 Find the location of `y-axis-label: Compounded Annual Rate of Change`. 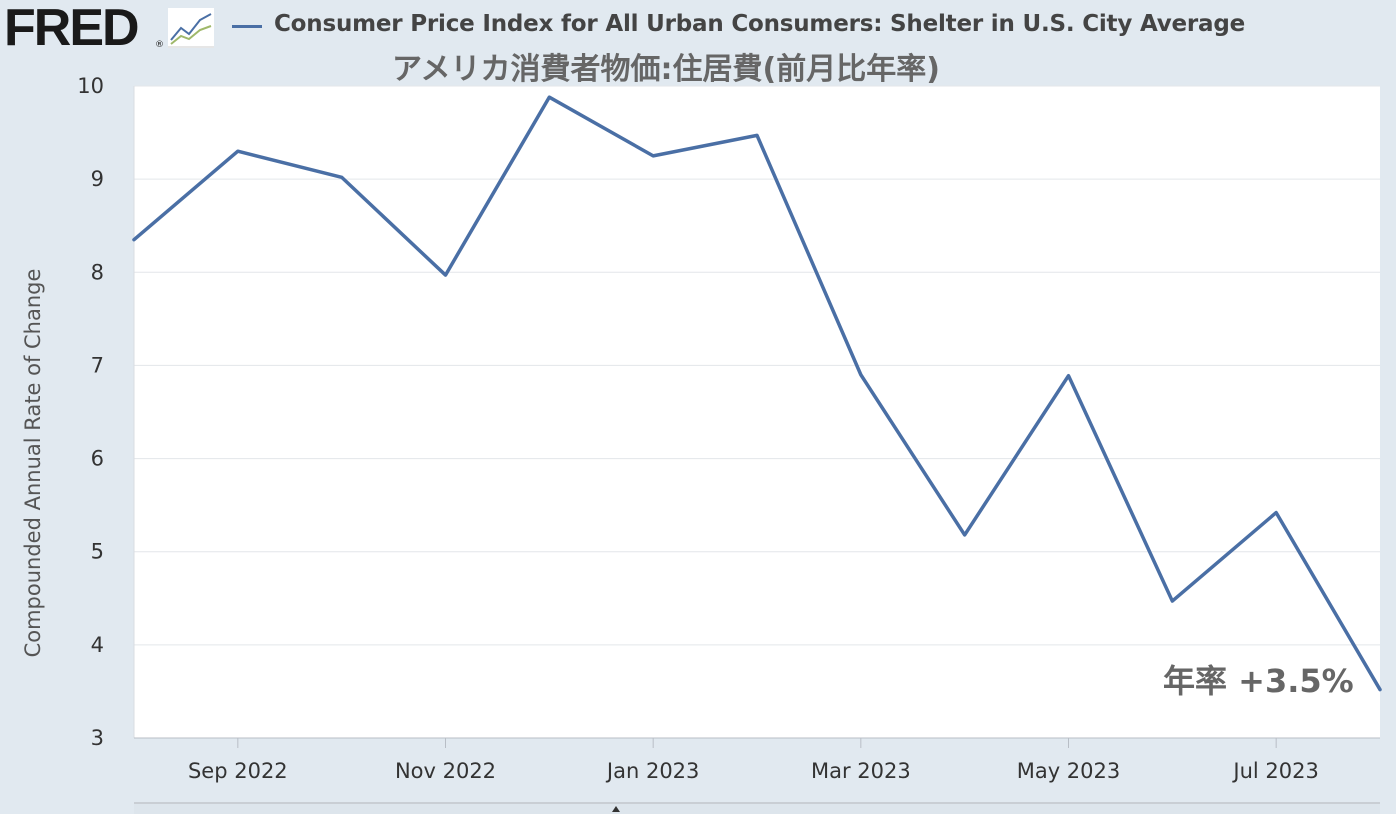

y-axis-label: Compounded Annual Rate of Change is located at coordinates (33, 463).